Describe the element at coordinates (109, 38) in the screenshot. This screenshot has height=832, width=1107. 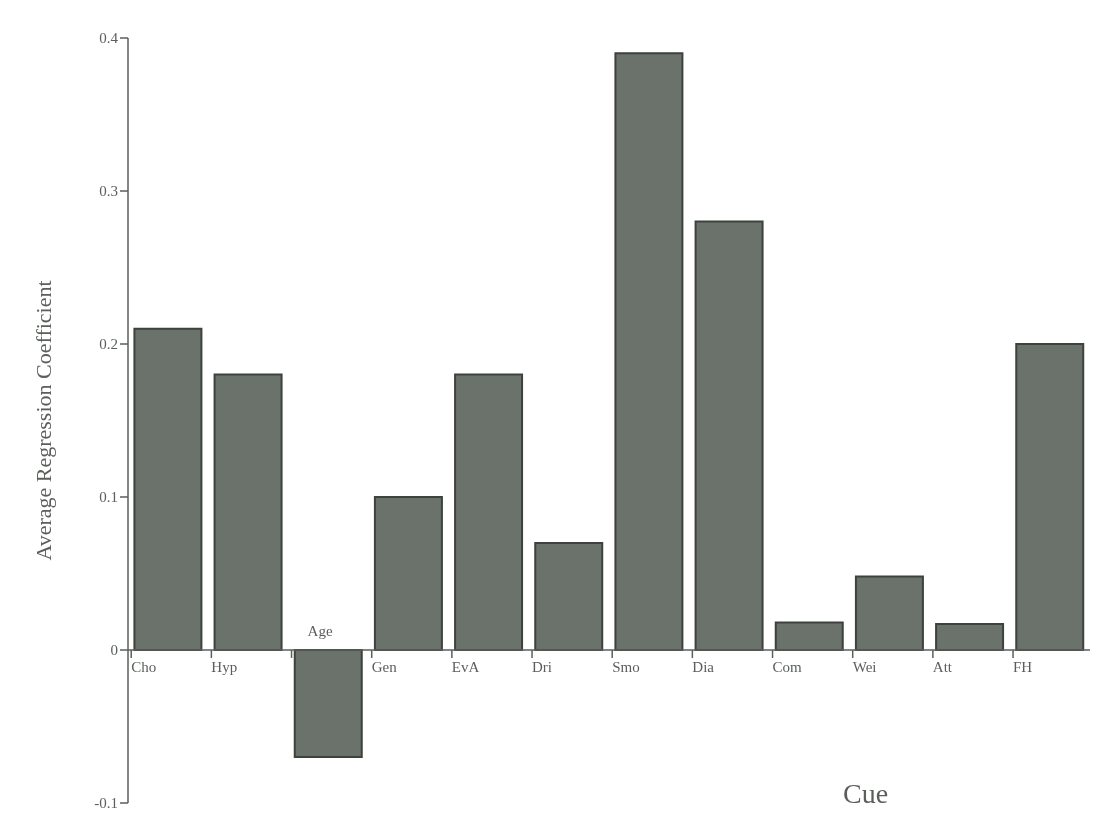
I see `y-tick-label: 0.4` at that location.